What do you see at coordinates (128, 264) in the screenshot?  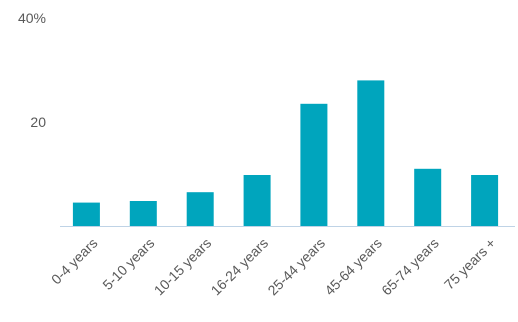 I see `x-tick-label: 5-10 years` at bounding box center [128, 264].